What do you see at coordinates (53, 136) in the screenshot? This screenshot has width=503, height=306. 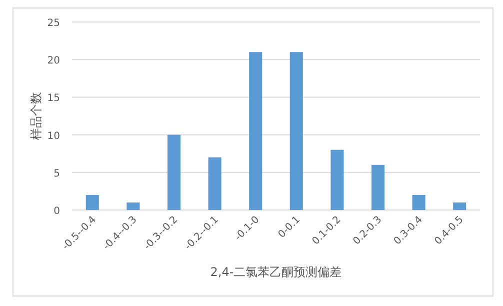 I see `y-tick-label: 10` at bounding box center [53, 136].